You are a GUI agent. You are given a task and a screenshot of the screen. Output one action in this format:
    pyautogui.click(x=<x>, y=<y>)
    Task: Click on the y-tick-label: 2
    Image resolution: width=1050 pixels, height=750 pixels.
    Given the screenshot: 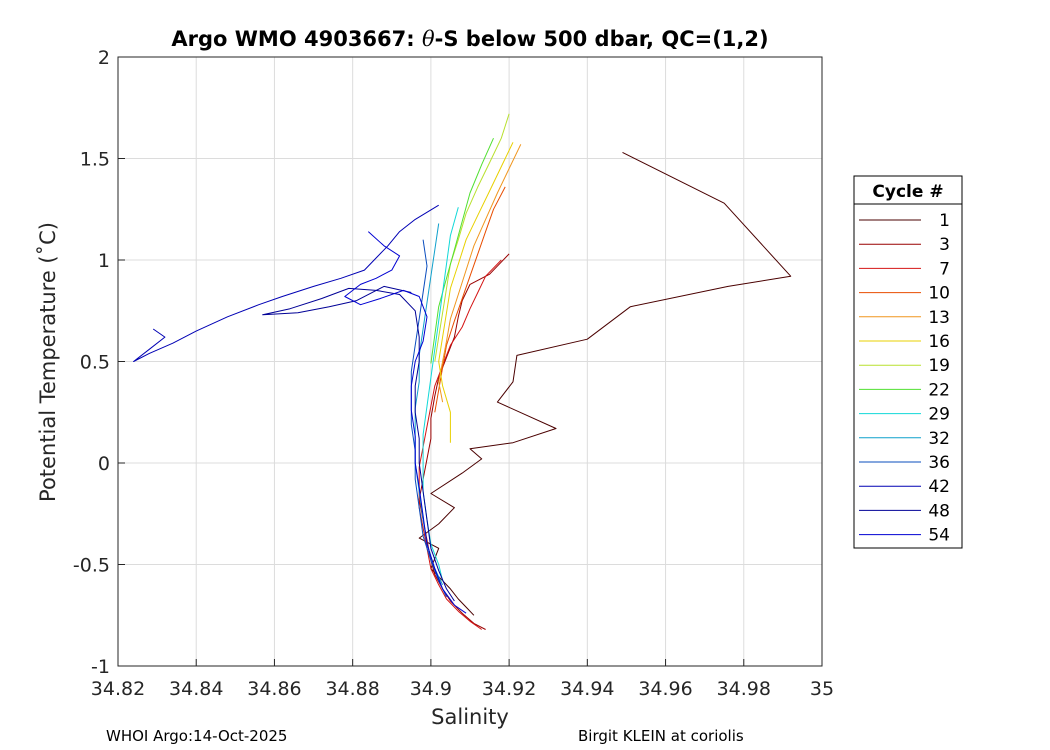 What is the action you would take?
    pyautogui.click(x=104, y=58)
    